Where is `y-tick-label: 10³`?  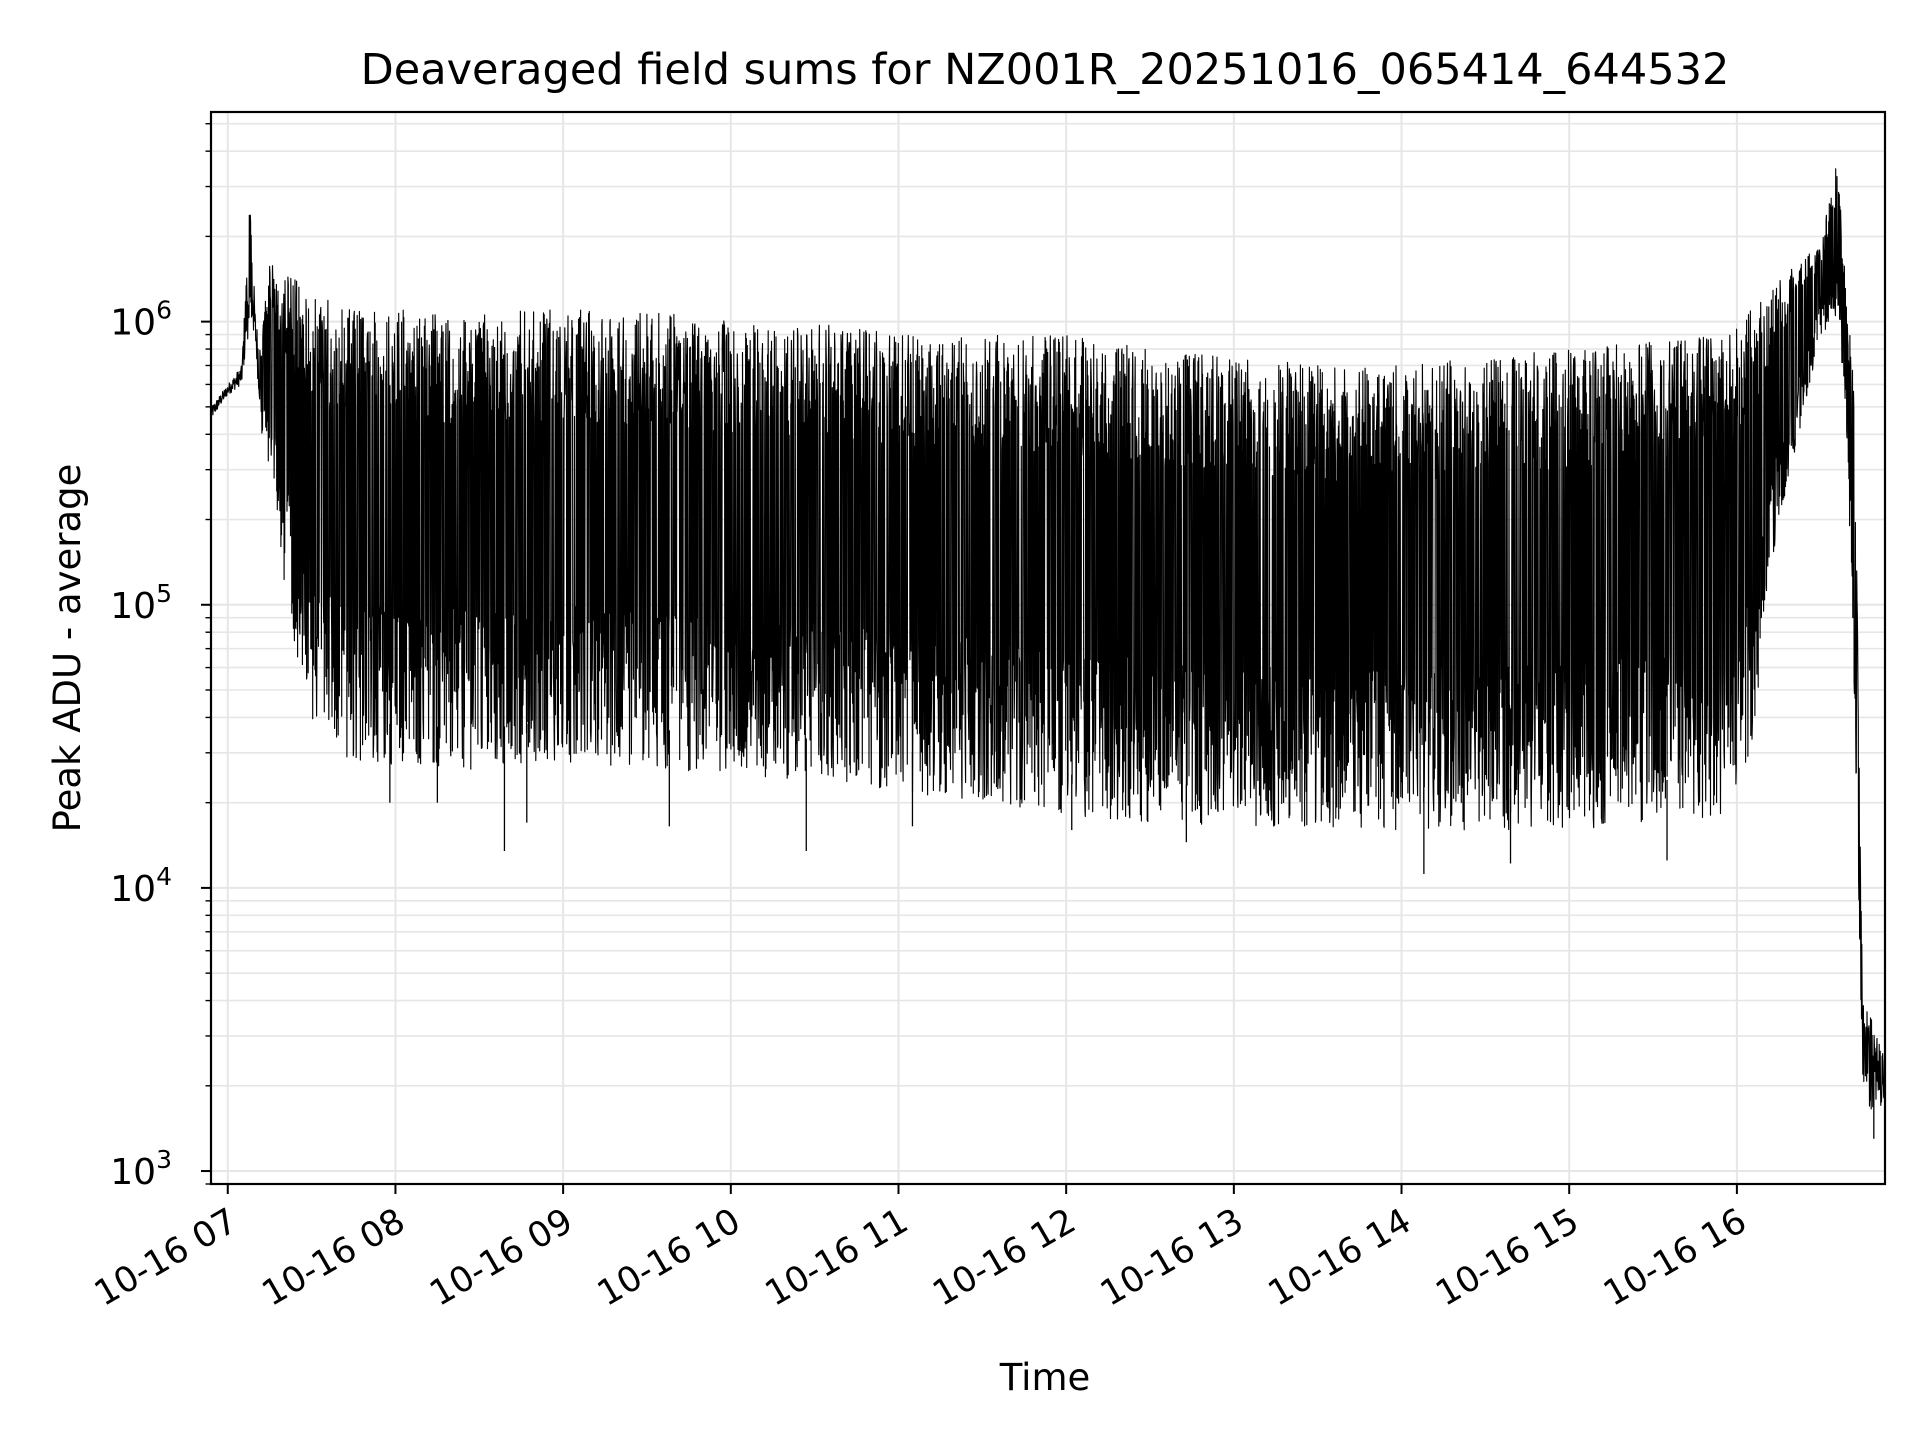
y-tick-label: 10³ is located at coordinates (141, 1169).